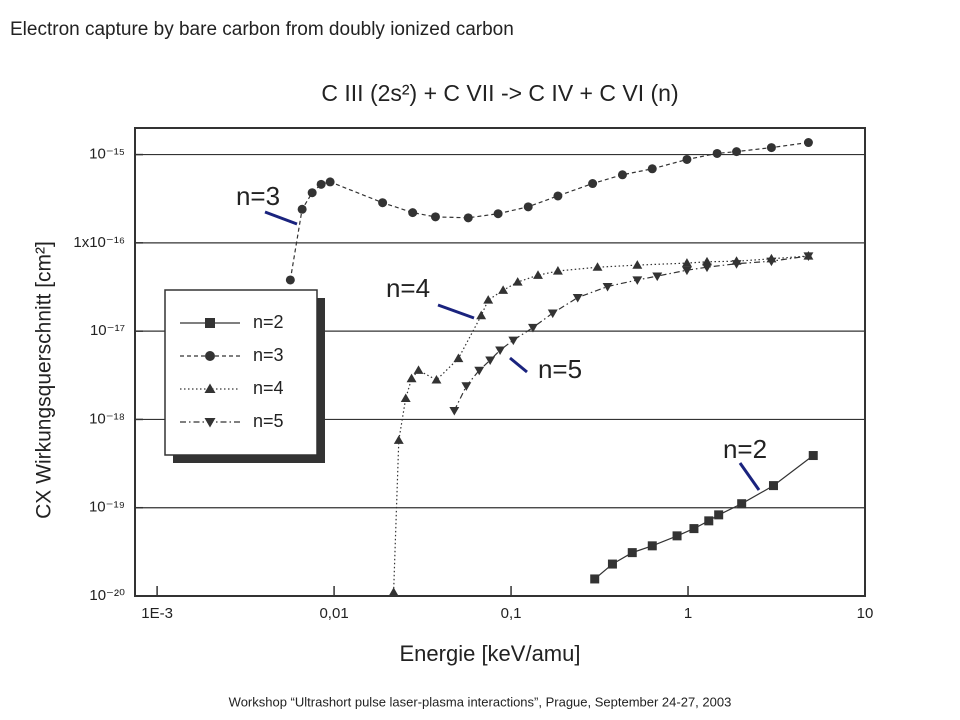  I want to click on legend-box, so click(241, 372).